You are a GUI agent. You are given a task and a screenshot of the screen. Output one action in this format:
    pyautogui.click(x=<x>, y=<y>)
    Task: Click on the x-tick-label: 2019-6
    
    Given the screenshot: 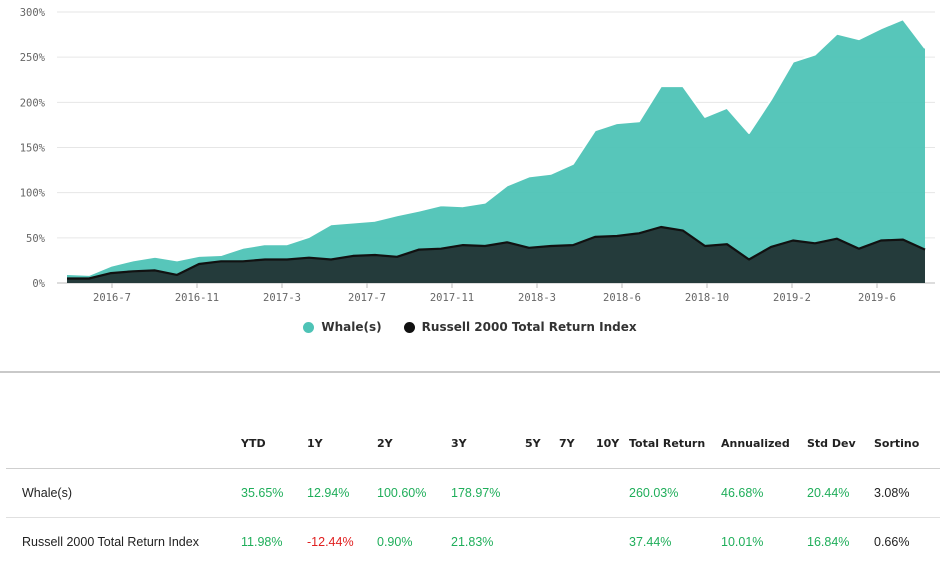 What is the action you would take?
    pyautogui.click(x=877, y=298)
    